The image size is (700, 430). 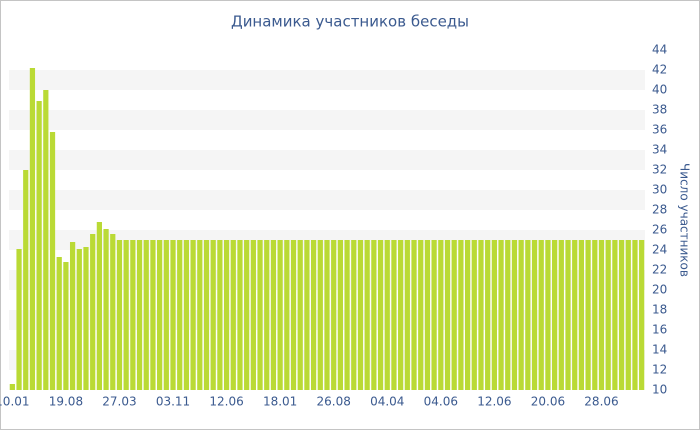 I want to click on y-tick-label: 42, so click(x=659, y=70).